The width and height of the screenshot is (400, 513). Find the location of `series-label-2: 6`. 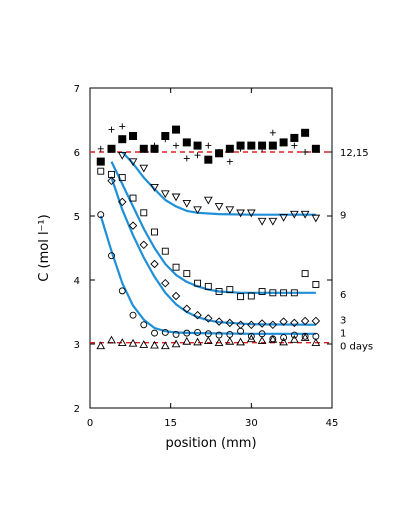

series-label-2: 6 is located at coordinates (343, 295).